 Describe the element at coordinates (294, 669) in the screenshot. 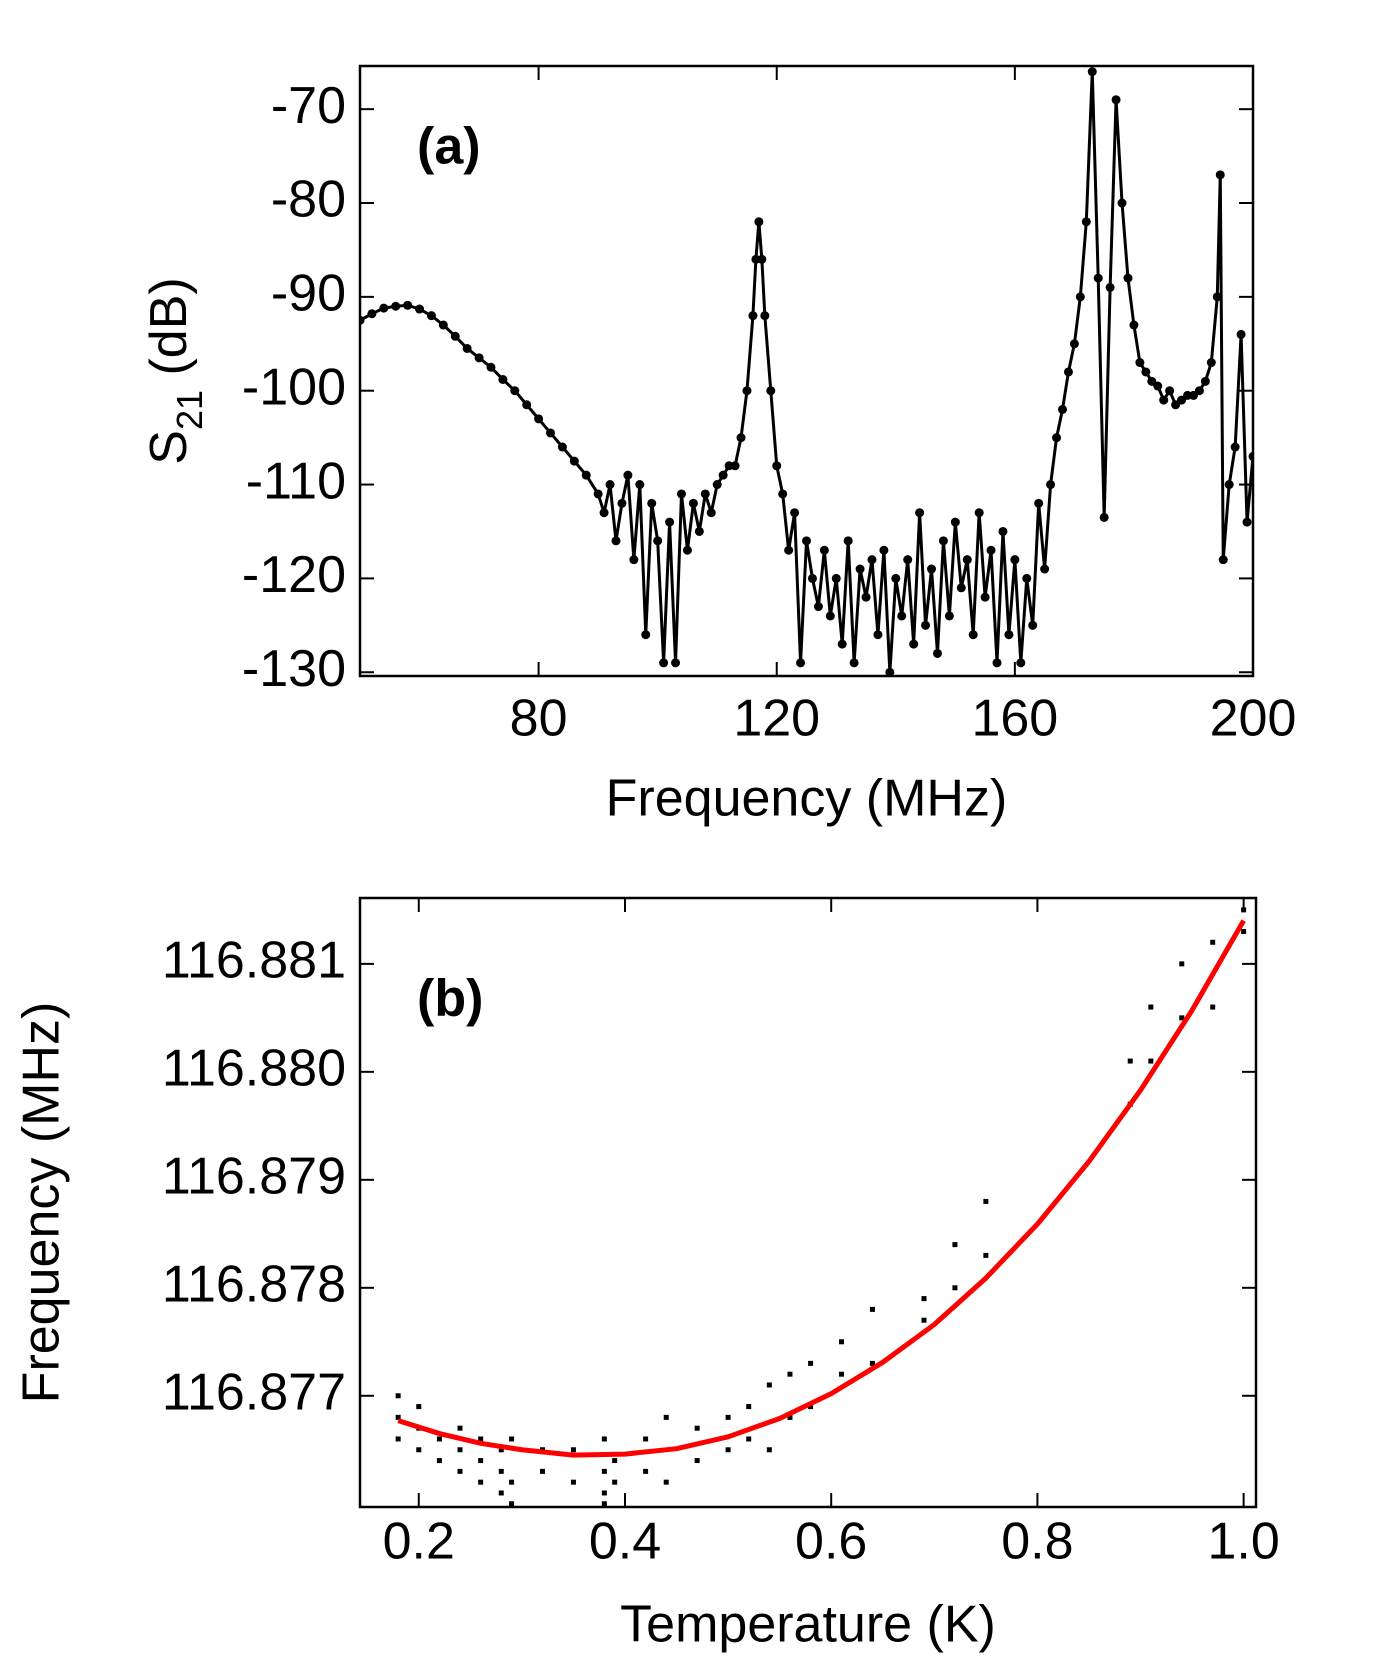

I see `y-tick-label: -130` at that location.